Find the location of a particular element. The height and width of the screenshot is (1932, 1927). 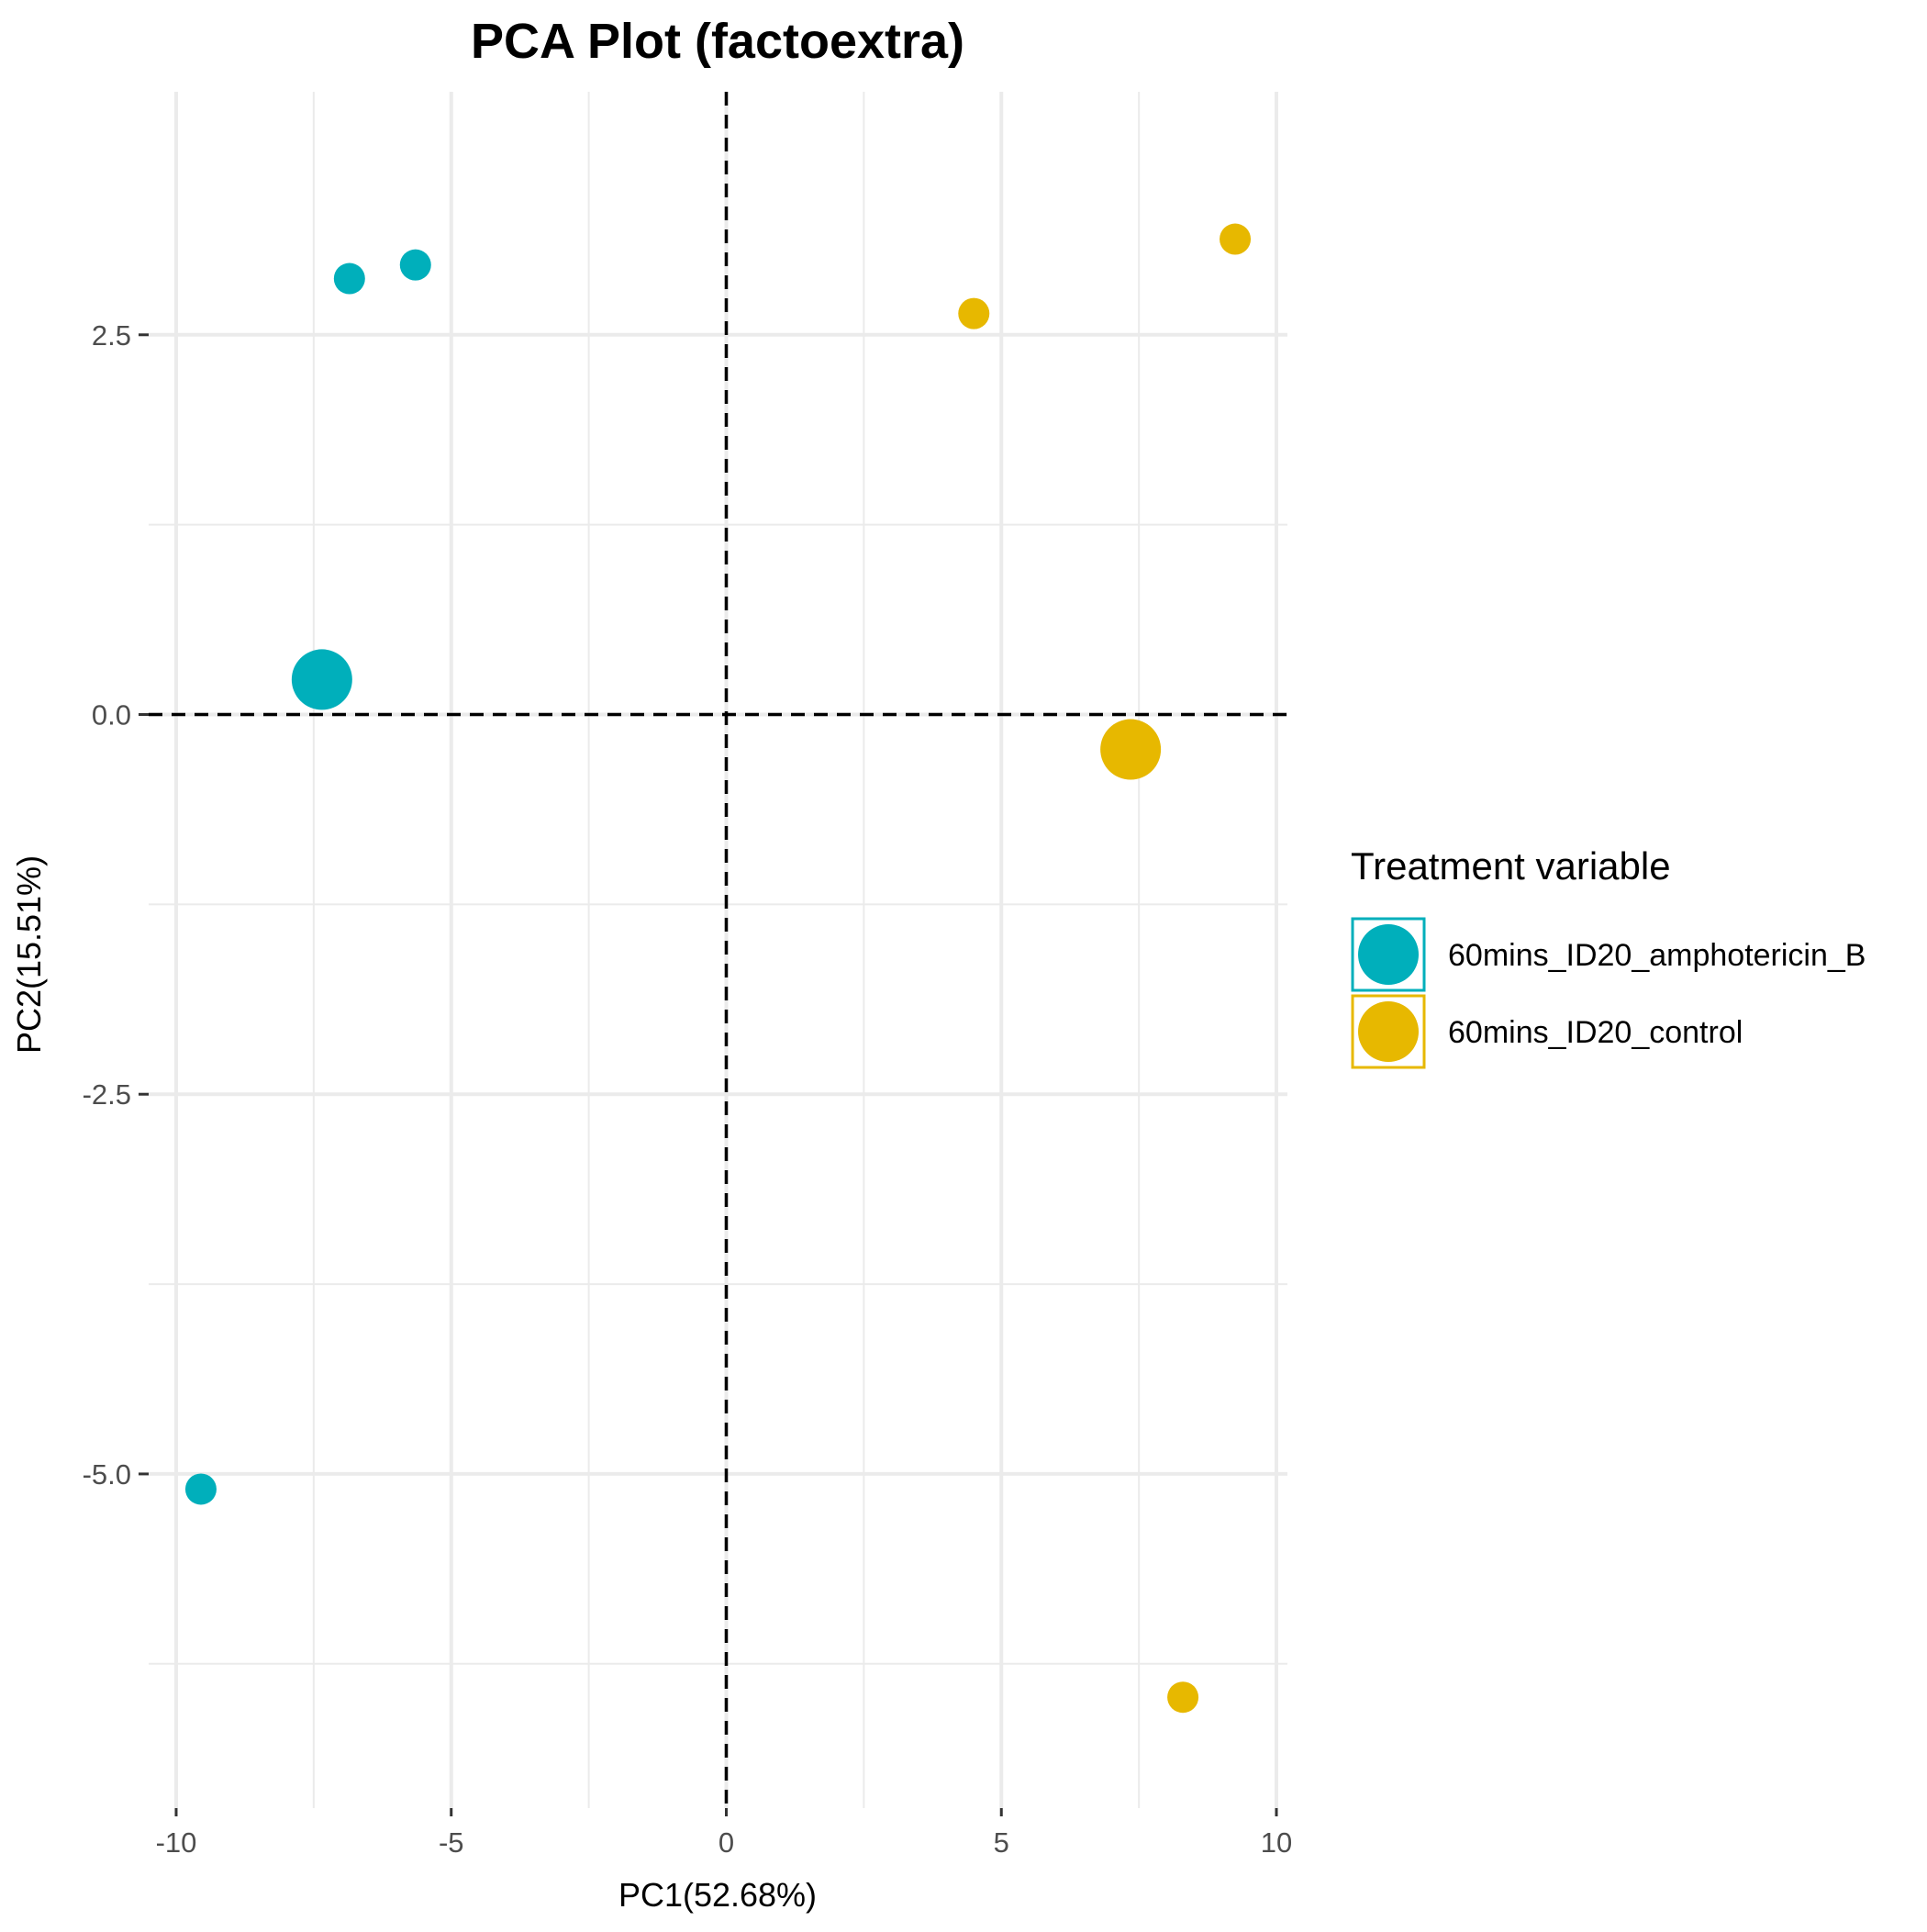

y-tick-label: -5.0 is located at coordinates (107, 1474).